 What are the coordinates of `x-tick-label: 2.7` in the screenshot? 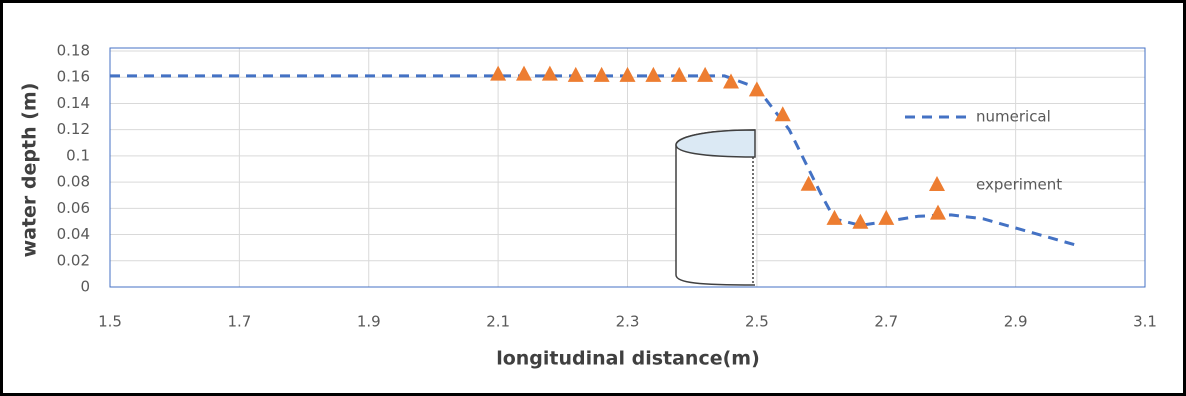 It's located at (886, 322).